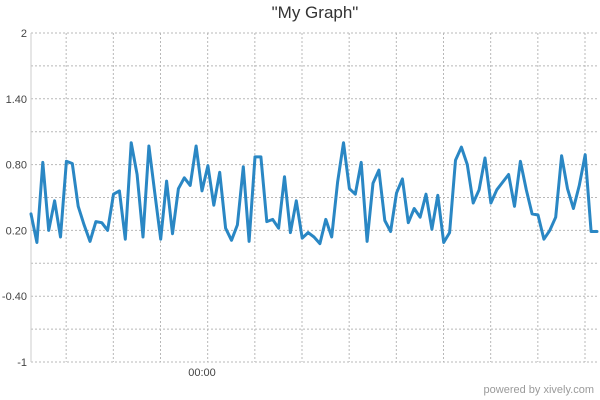 The width and height of the screenshot is (600, 400). What do you see at coordinates (16, 166) in the screenshot?
I see `y-tick-label: 0.80` at bounding box center [16, 166].